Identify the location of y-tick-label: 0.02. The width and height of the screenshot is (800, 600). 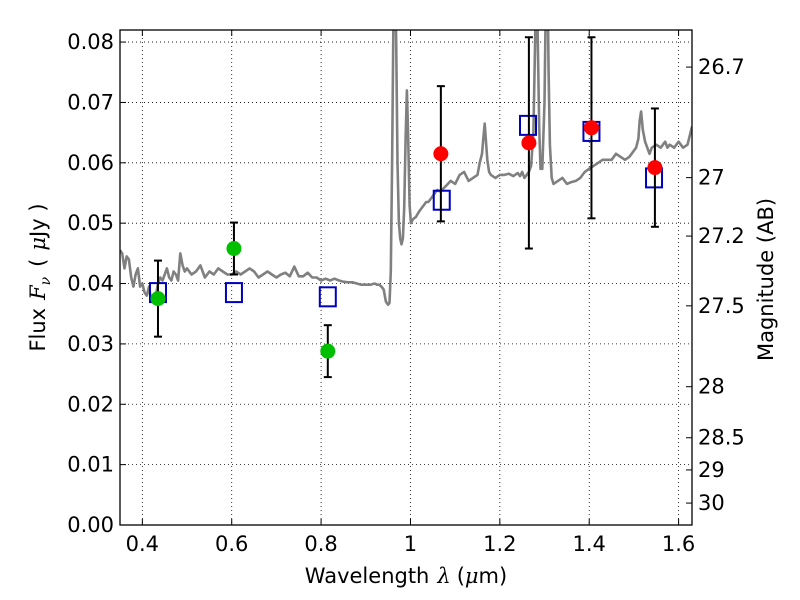
(90, 404).